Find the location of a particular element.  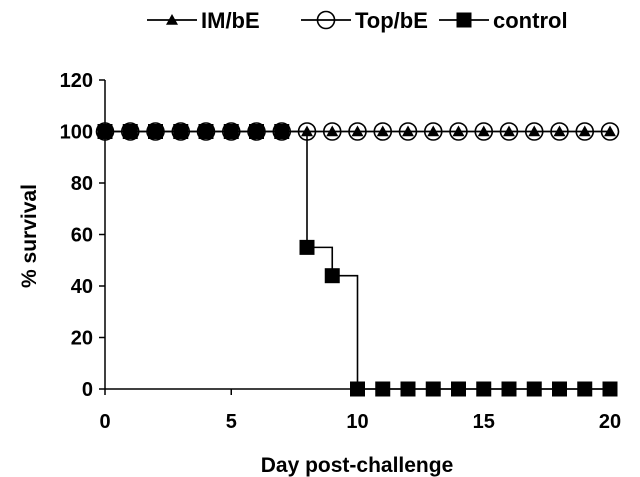

legend-label: control is located at coordinates (530, 20).